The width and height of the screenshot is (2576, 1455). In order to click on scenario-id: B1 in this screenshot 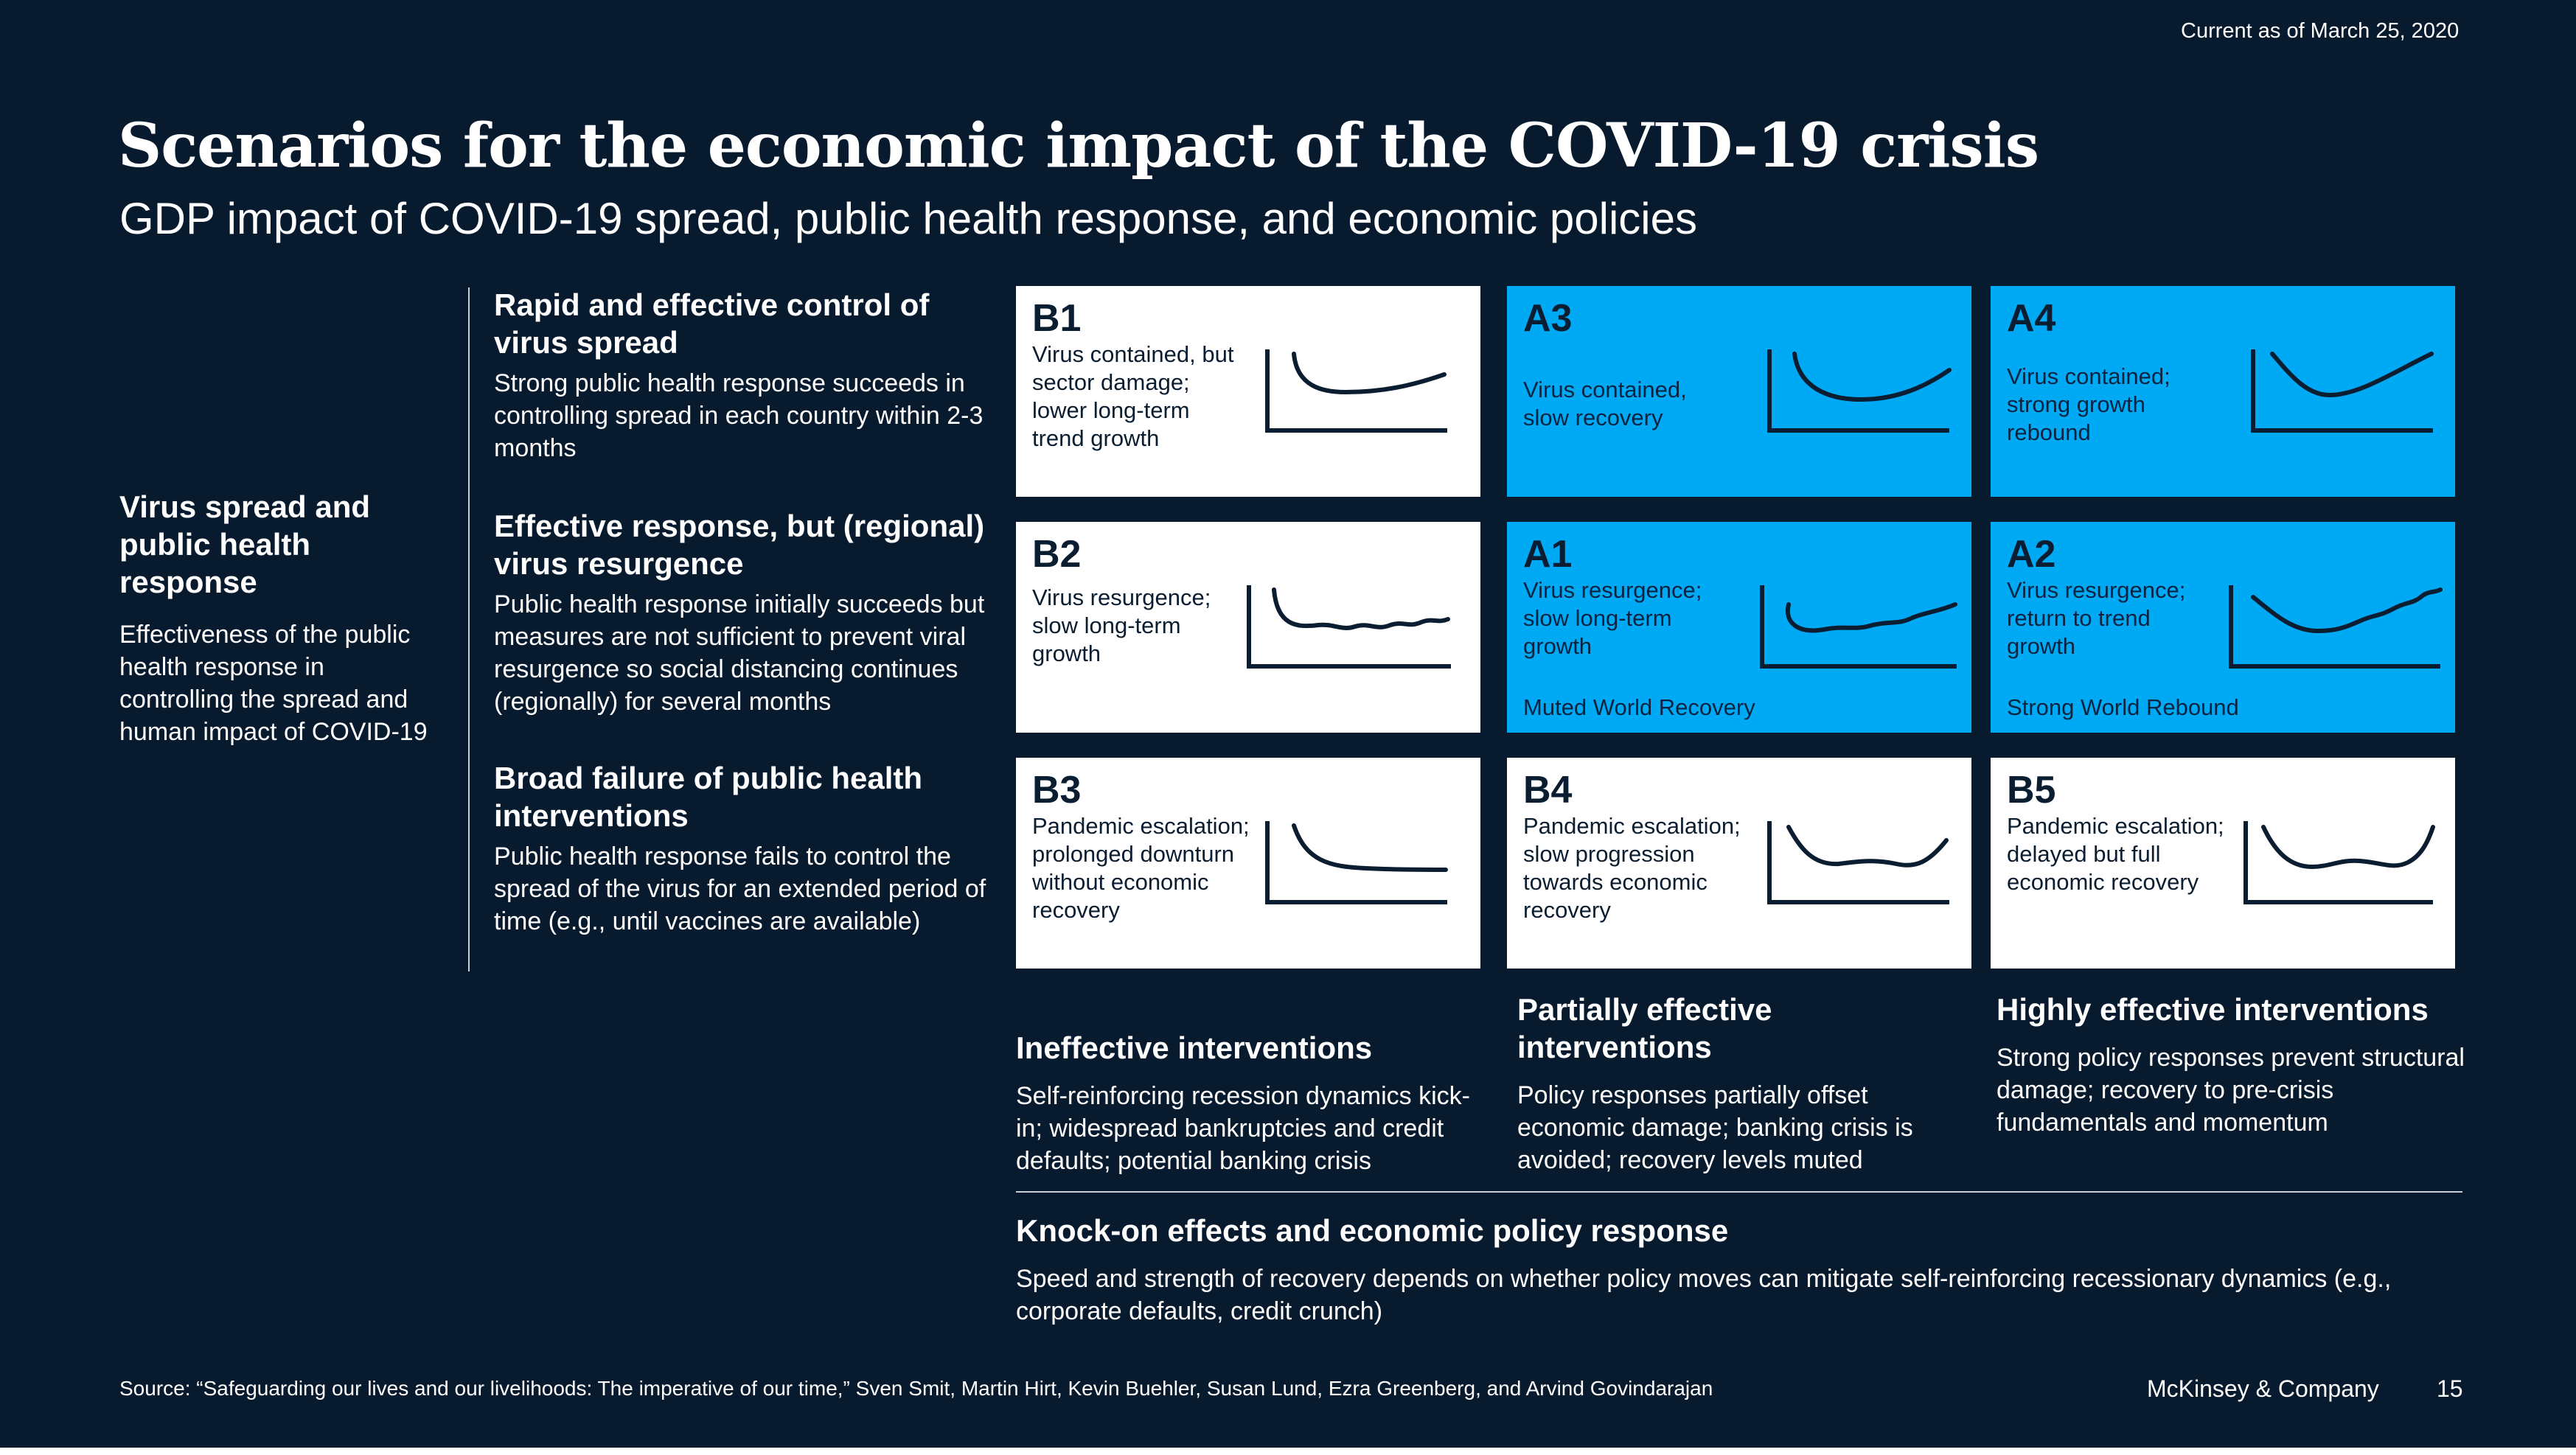, I will do `click(1057, 318)`.